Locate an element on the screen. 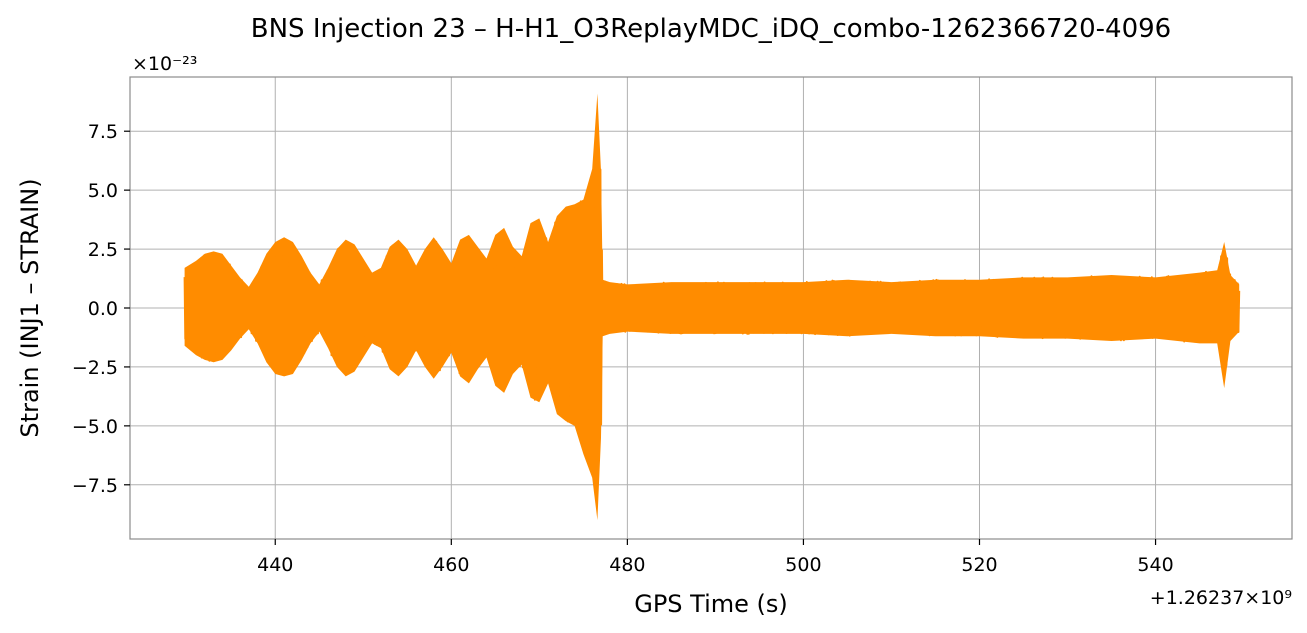  y-tick-label: 0.0 is located at coordinates (103, 309).